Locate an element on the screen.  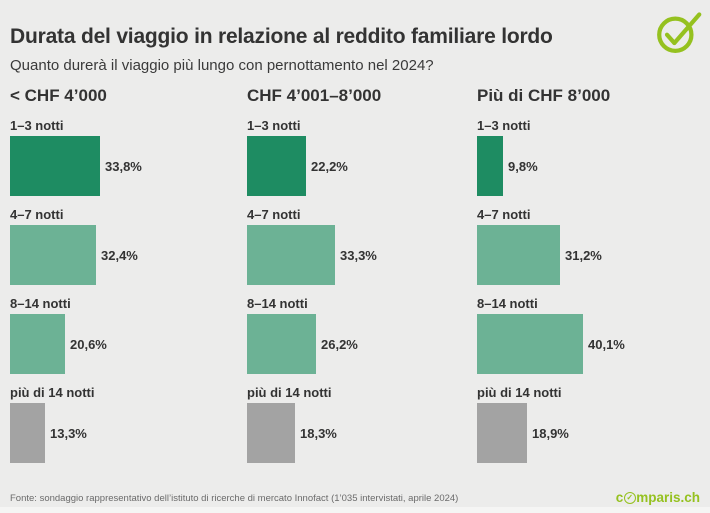
logo-text-prefix: c is located at coordinates (619, 497).